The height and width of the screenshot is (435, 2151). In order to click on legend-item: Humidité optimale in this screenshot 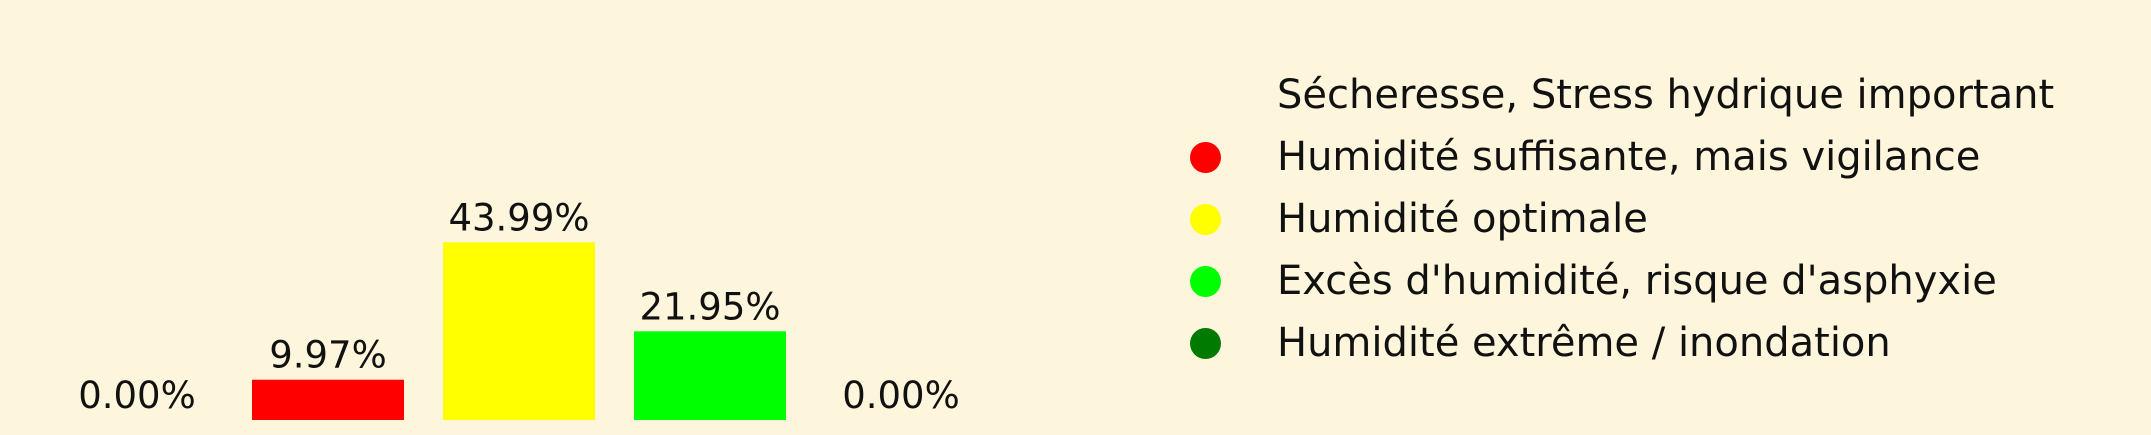, I will do `click(1622, 219)`.